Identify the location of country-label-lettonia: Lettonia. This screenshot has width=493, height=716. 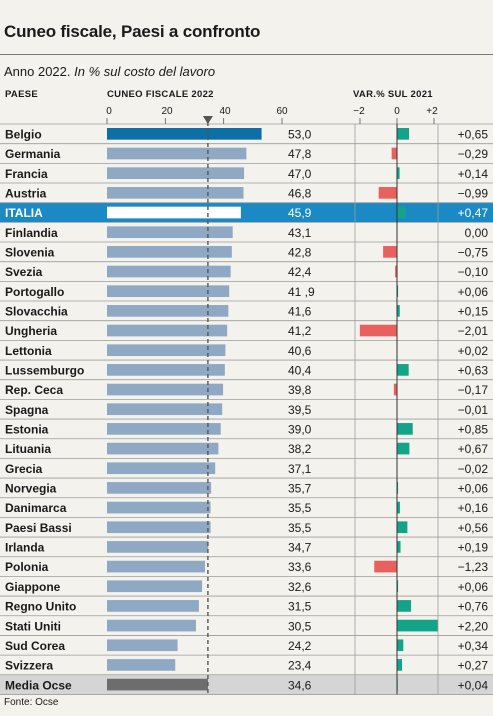
(28, 351).